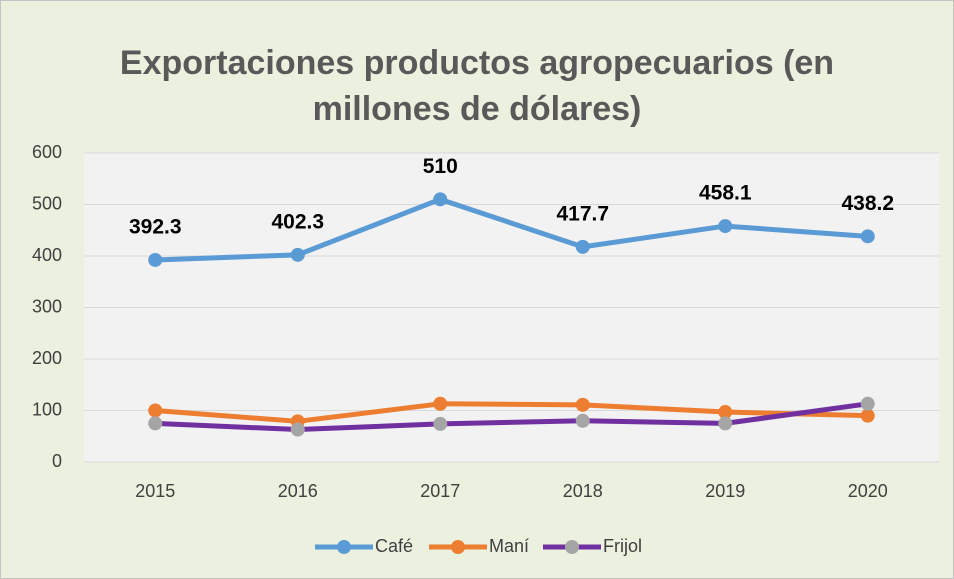 The image size is (954, 579). I want to click on legend-label: Maní, so click(509, 546).